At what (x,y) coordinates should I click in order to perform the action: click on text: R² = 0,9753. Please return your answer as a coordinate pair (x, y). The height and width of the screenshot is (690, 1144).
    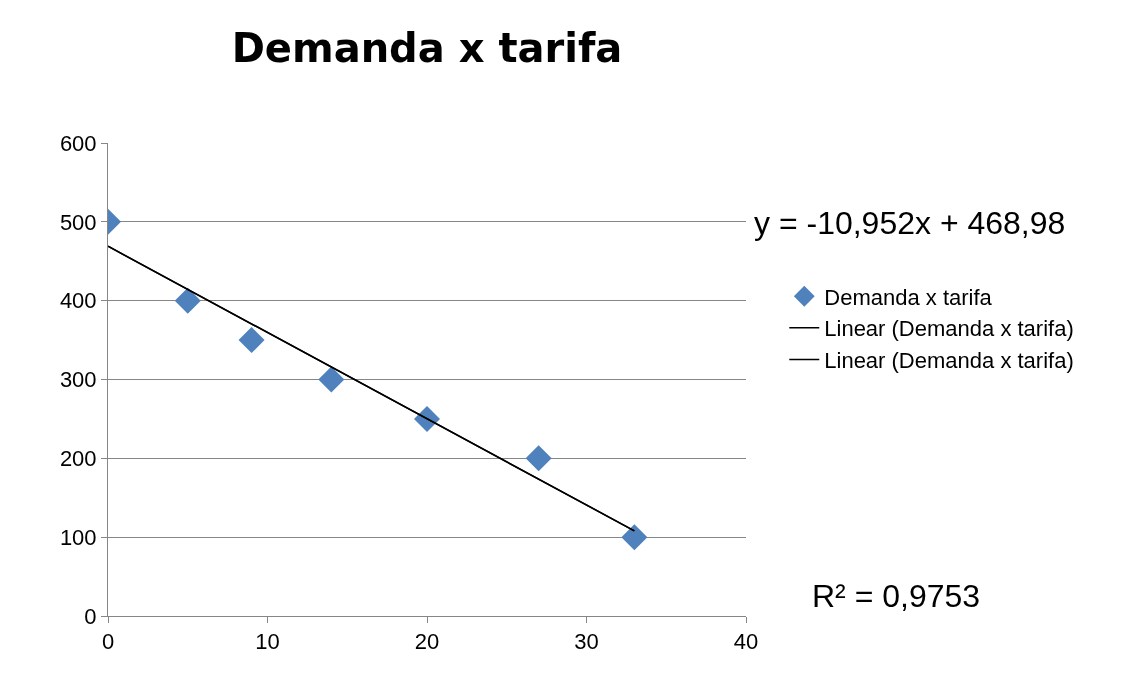
    Looking at the image, I should click on (896, 596).